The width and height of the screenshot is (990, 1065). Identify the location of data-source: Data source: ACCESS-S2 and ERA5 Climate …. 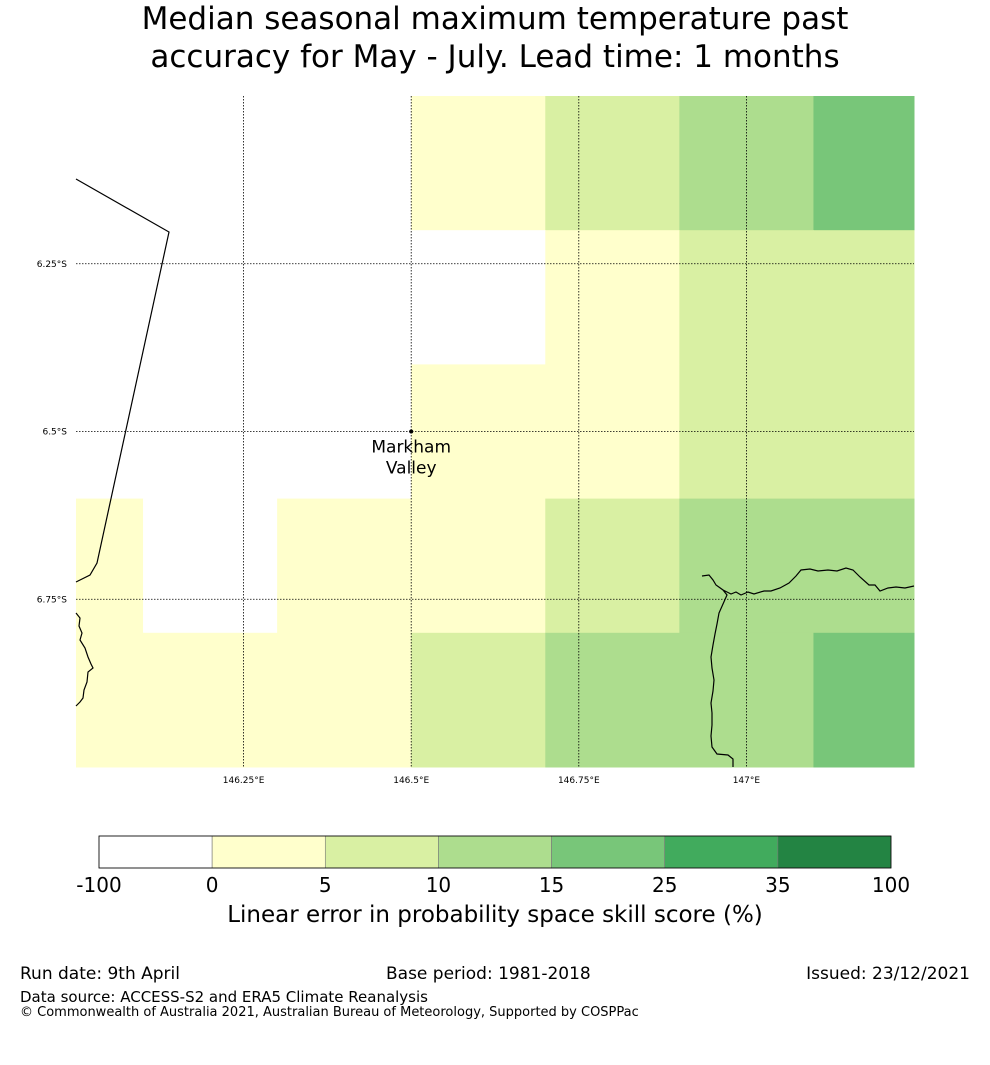
(224, 997).